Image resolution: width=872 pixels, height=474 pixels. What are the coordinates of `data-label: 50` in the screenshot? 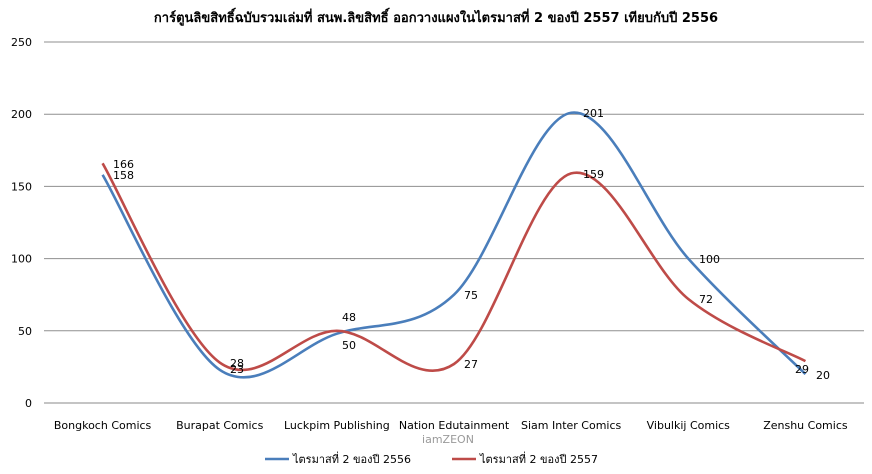 It's located at (349, 345).